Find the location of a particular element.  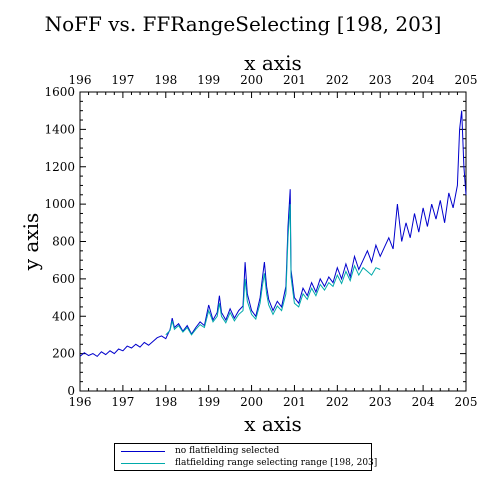

x-tick-label-top: 201 is located at coordinates (294, 80).